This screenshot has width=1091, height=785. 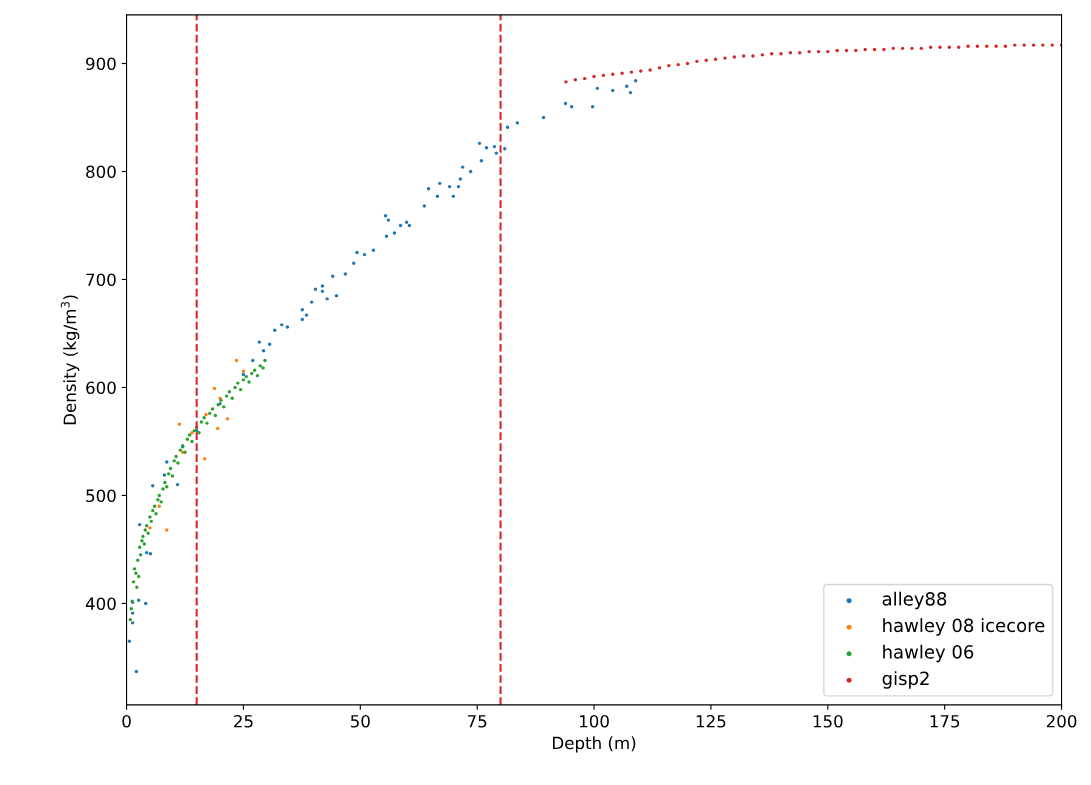 What do you see at coordinates (101, 496) in the screenshot?
I see `y-tick-label: 500` at bounding box center [101, 496].